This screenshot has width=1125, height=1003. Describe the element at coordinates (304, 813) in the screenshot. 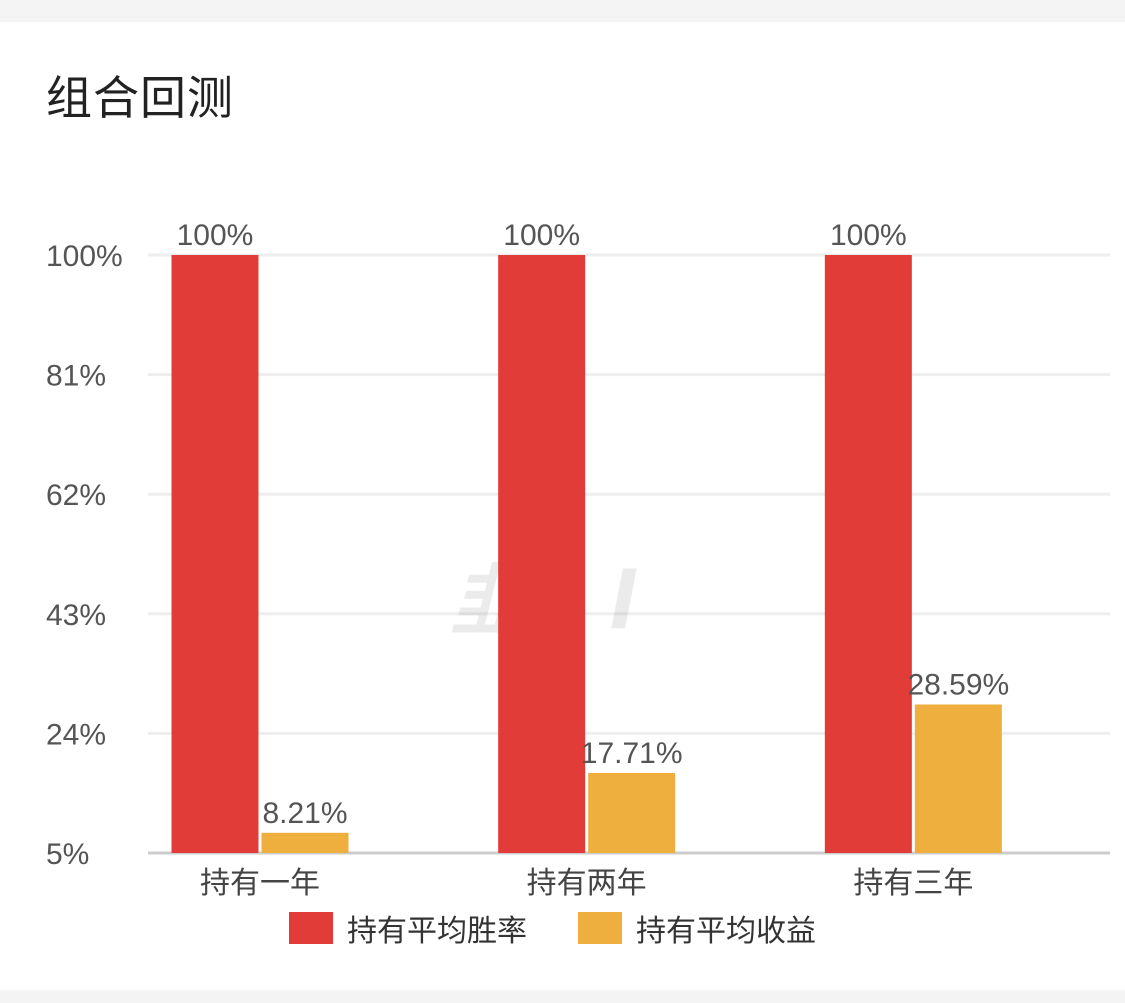

I see `data-label-avg-return: 8.21%` at that location.